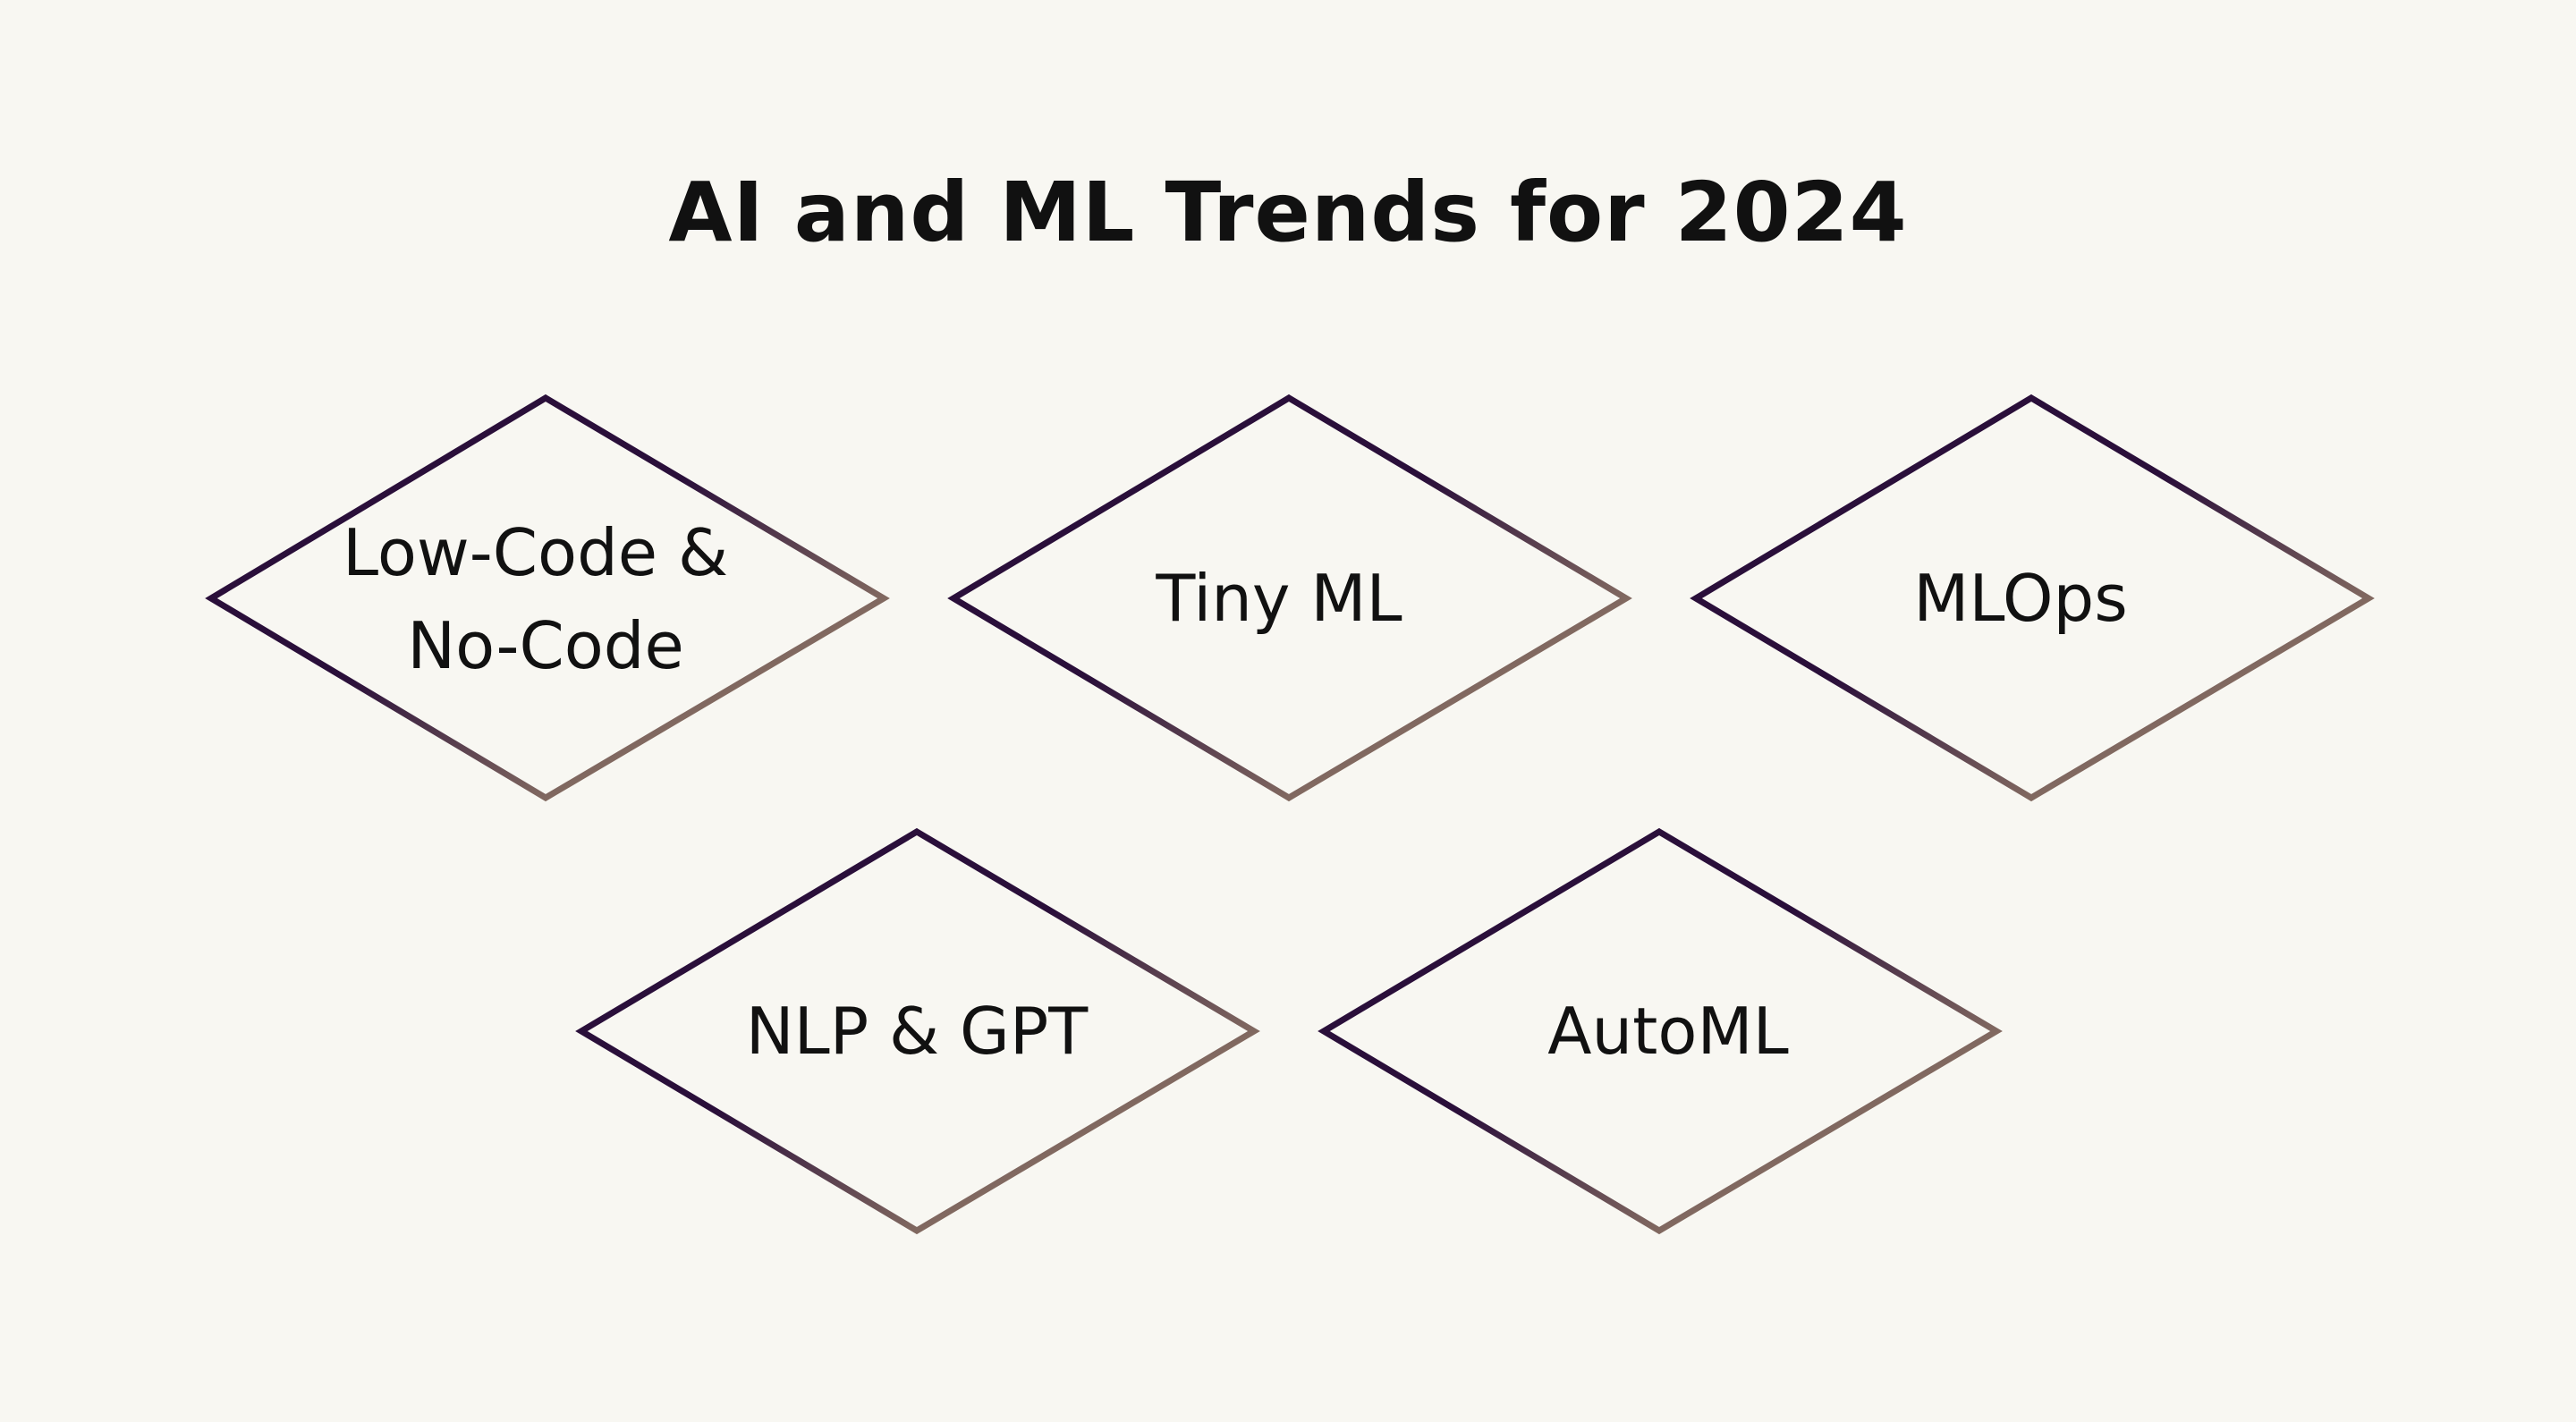 Image resolution: width=2576 pixels, height=1422 pixels. Describe the element at coordinates (2020, 598) in the screenshot. I see `trend-label: MLOps` at that location.